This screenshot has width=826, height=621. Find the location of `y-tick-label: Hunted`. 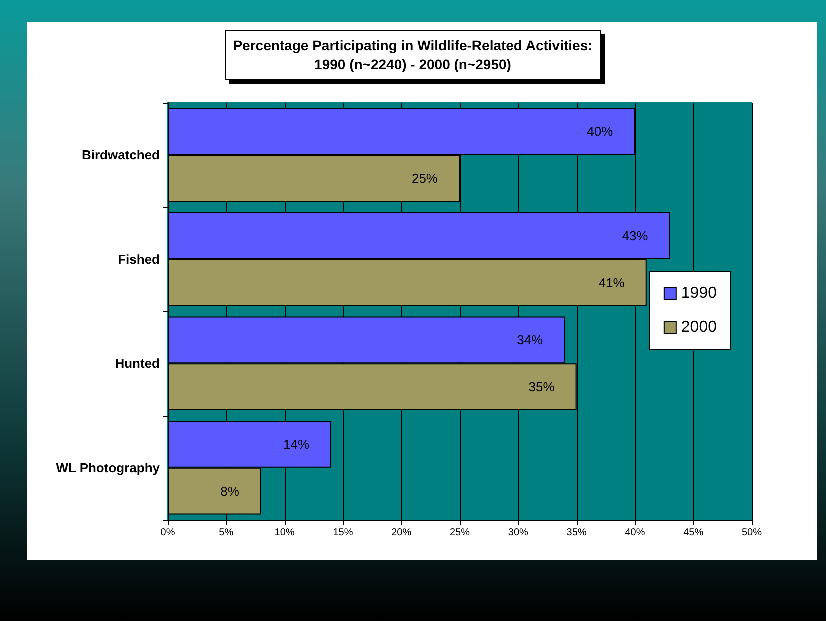

y-tick-label: Hunted is located at coordinates (137, 364).